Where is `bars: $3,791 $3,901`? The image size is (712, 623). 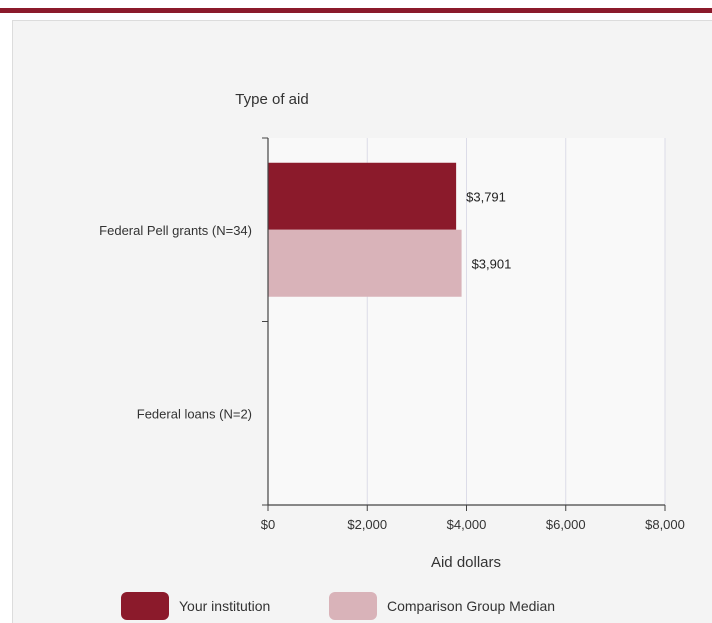
bars: $3,791 $3,901 is located at coordinates (390, 229).